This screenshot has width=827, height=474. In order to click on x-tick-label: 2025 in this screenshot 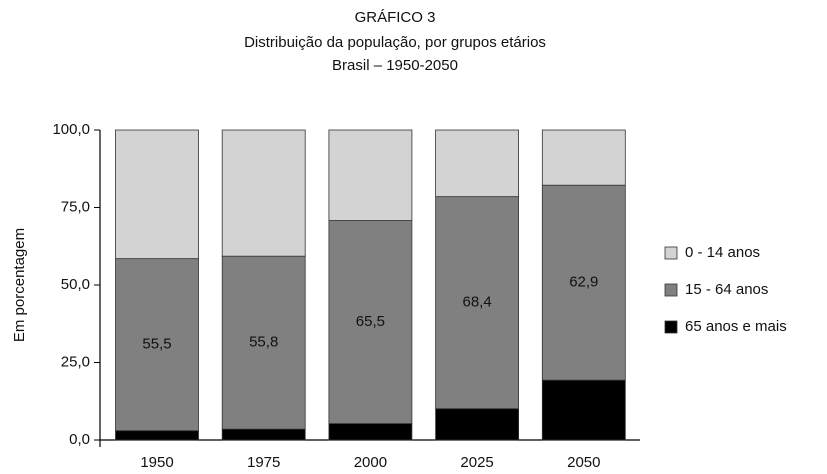, I will do `click(476, 462)`.